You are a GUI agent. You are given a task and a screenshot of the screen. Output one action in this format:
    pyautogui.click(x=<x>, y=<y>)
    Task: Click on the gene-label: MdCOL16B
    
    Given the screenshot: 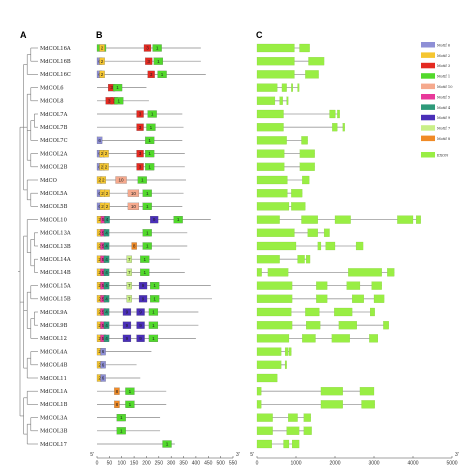 What is the action you would take?
    pyautogui.click(x=55, y=62)
    